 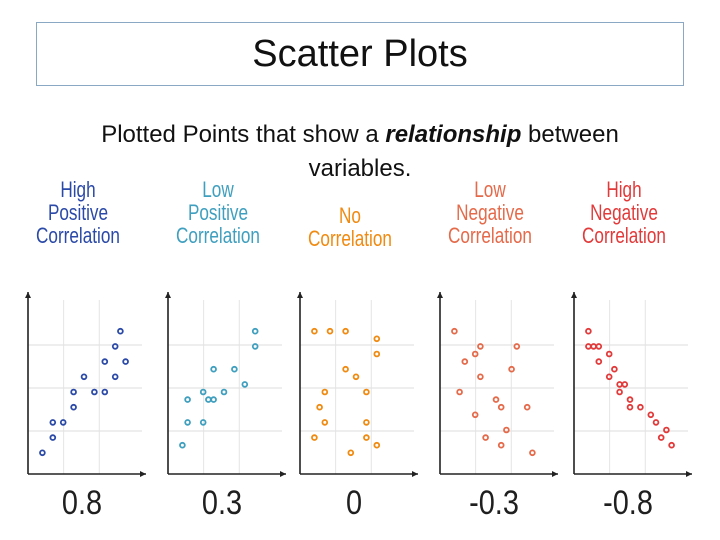 What do you see at coordinates (243, 134) in the screenshot?
I see `subtitle-text-1: Plotted Points that show a` at bounding box center [243, 134].